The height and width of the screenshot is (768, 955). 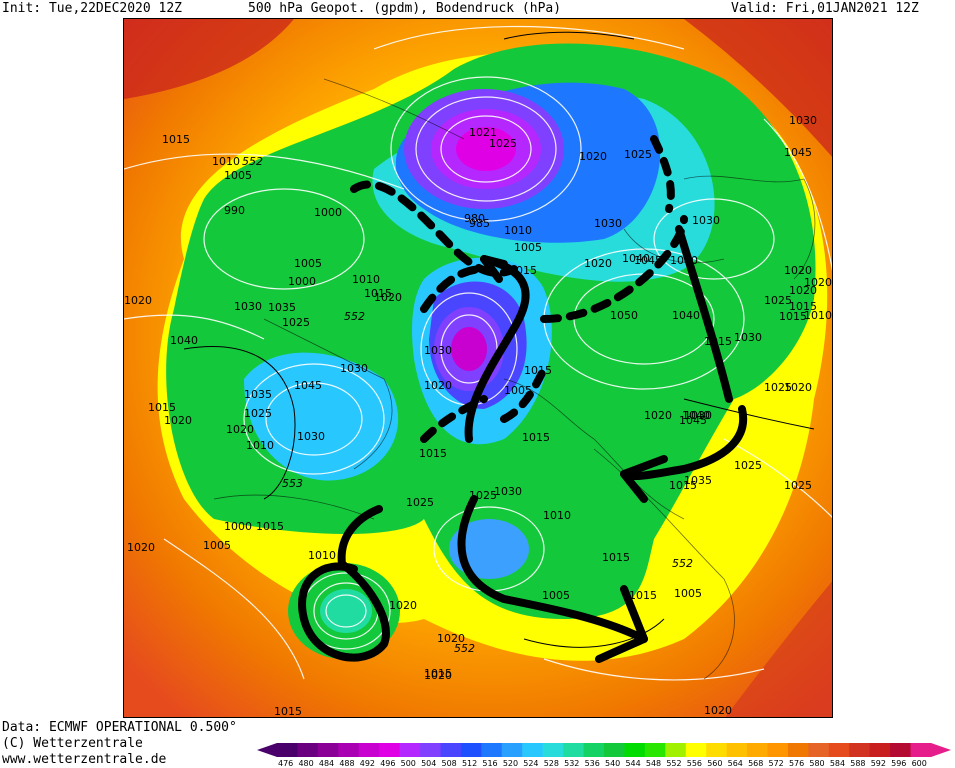 I want to click on pressure-label: 985, so click(x=479, y=223).